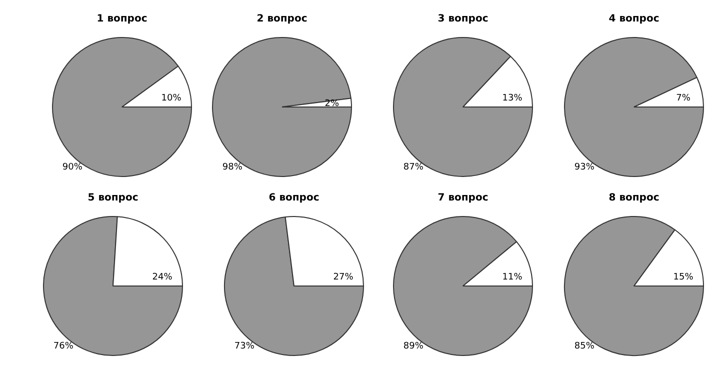  I want to click on data-label: 73%, so click(244, 346).